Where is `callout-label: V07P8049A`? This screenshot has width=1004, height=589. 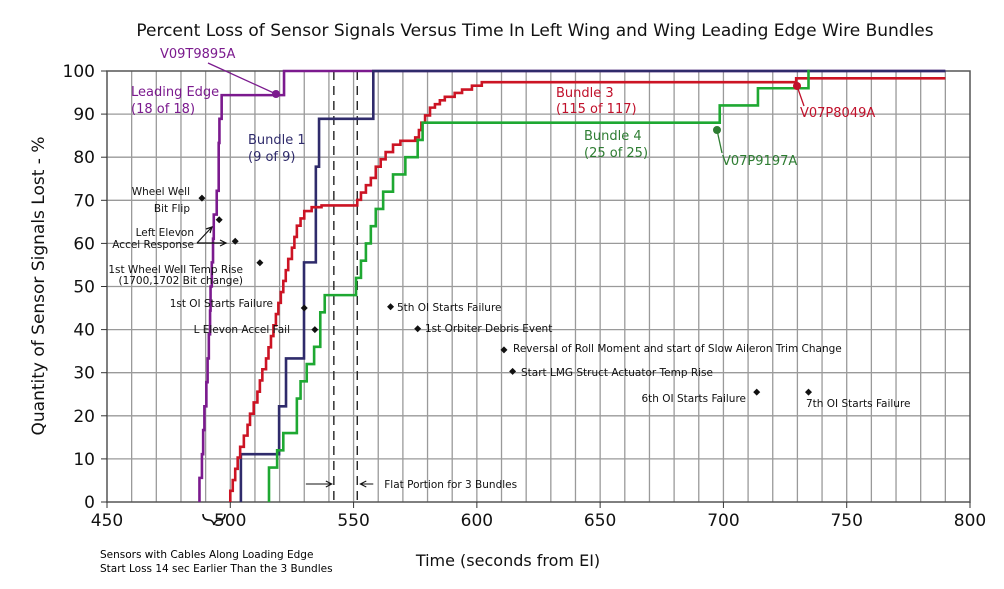
callout-label: V07P8049A is located at coordinates (837, 113).